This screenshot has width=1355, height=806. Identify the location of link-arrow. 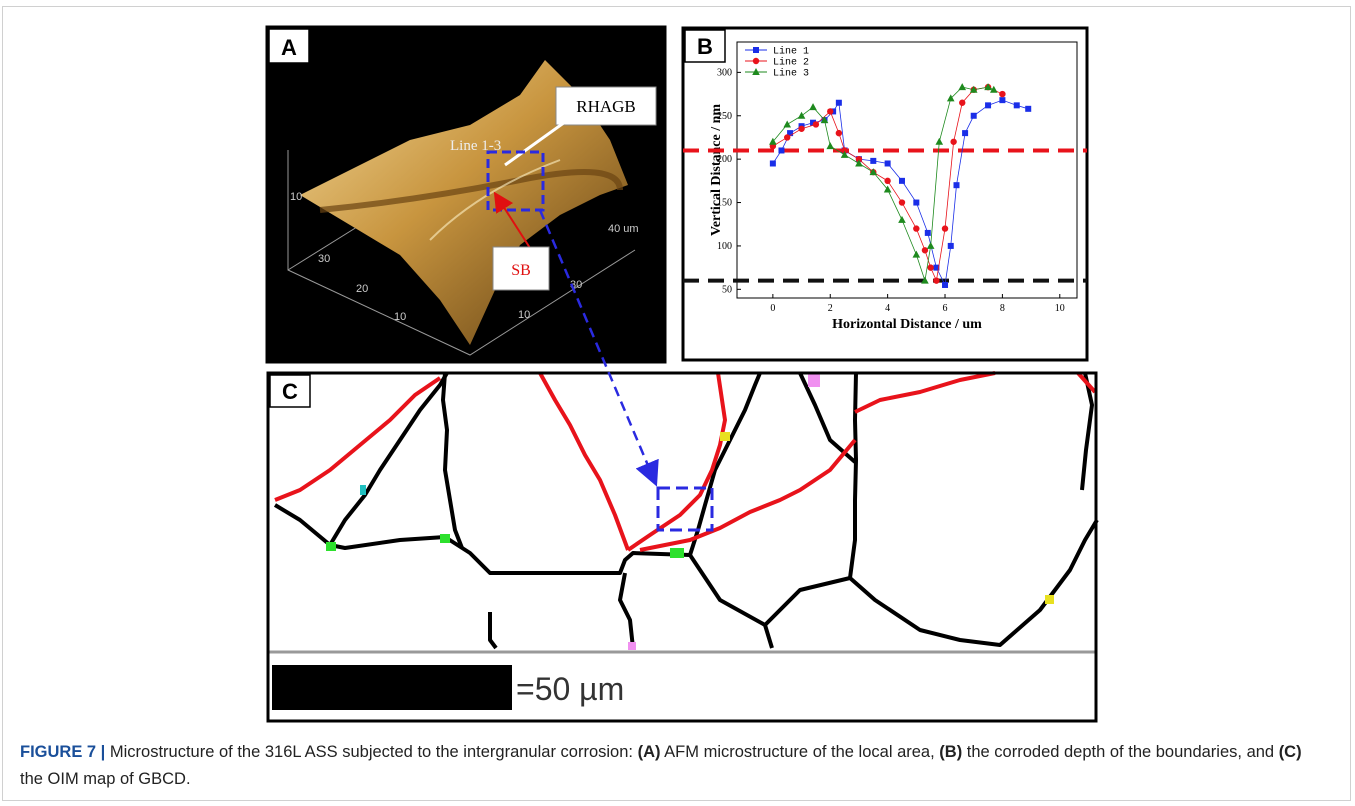
(598, 348).